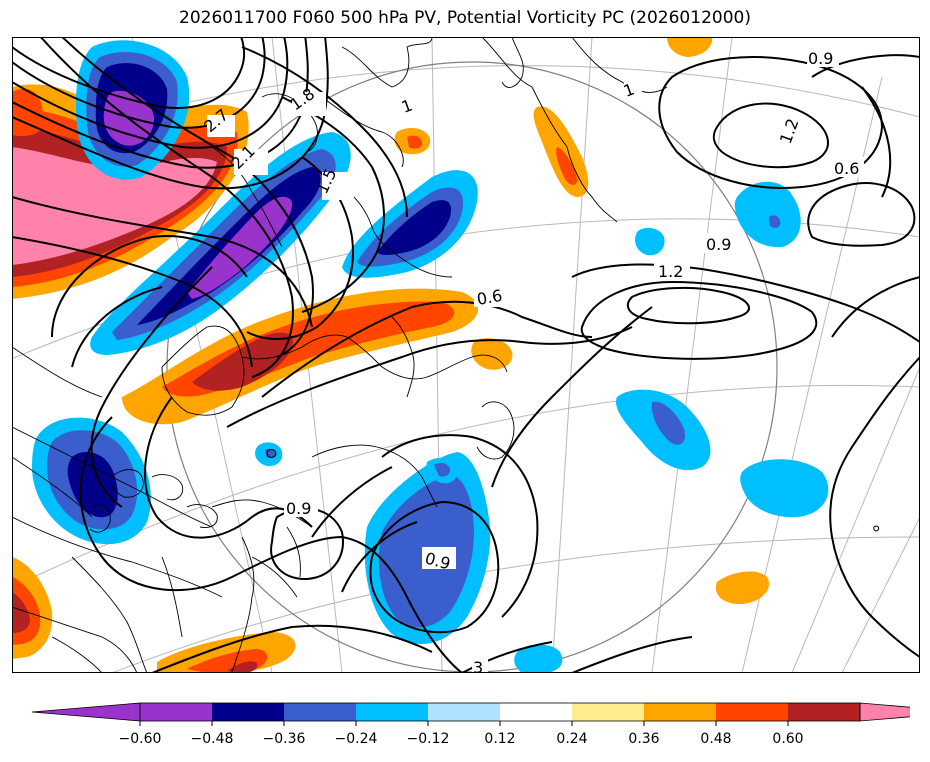 The height and width of the screenshot is (762, 930). What do you see at coordinates (140, 739) in the screenshot?
I see `colorbar-tick-label: −0.60` at bounding box center [140, 739].